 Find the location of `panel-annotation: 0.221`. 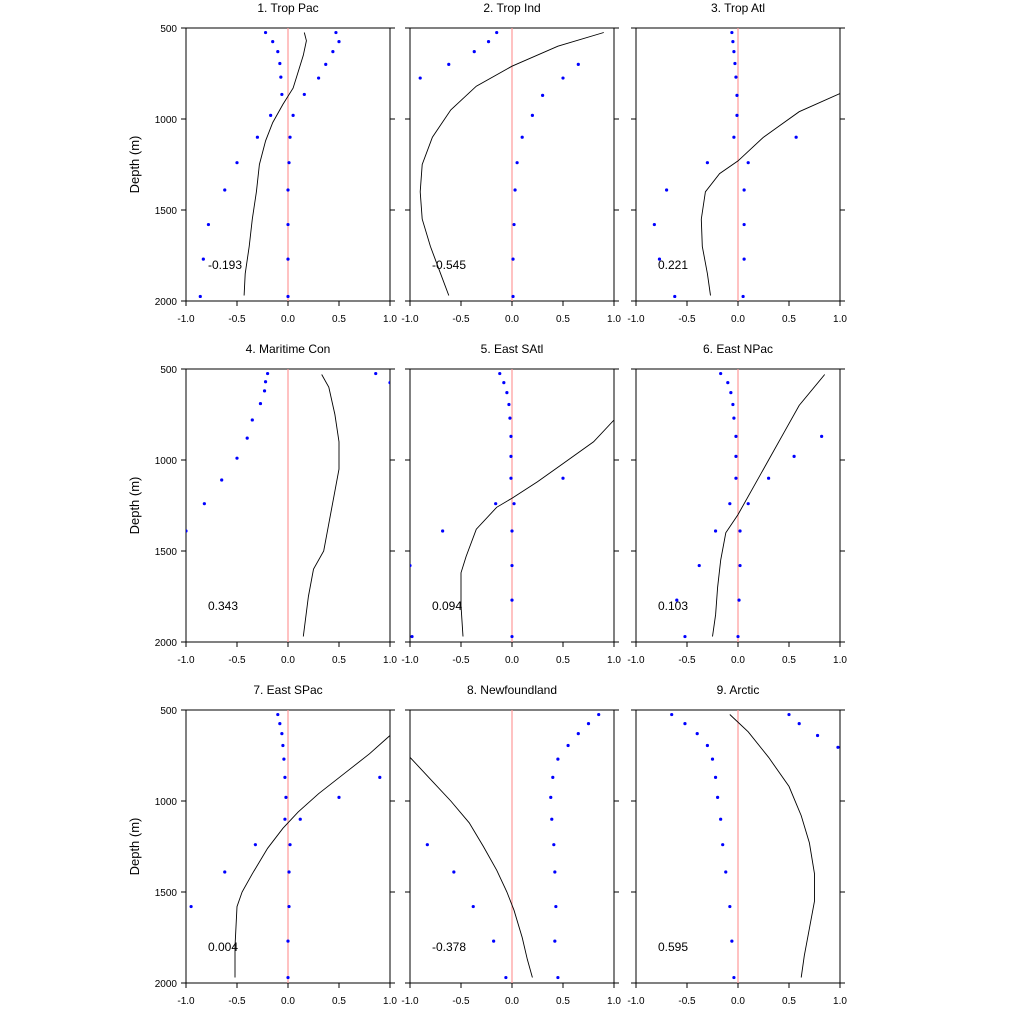

panel-annotation: 0.221 is located at coordinates (673, 265).